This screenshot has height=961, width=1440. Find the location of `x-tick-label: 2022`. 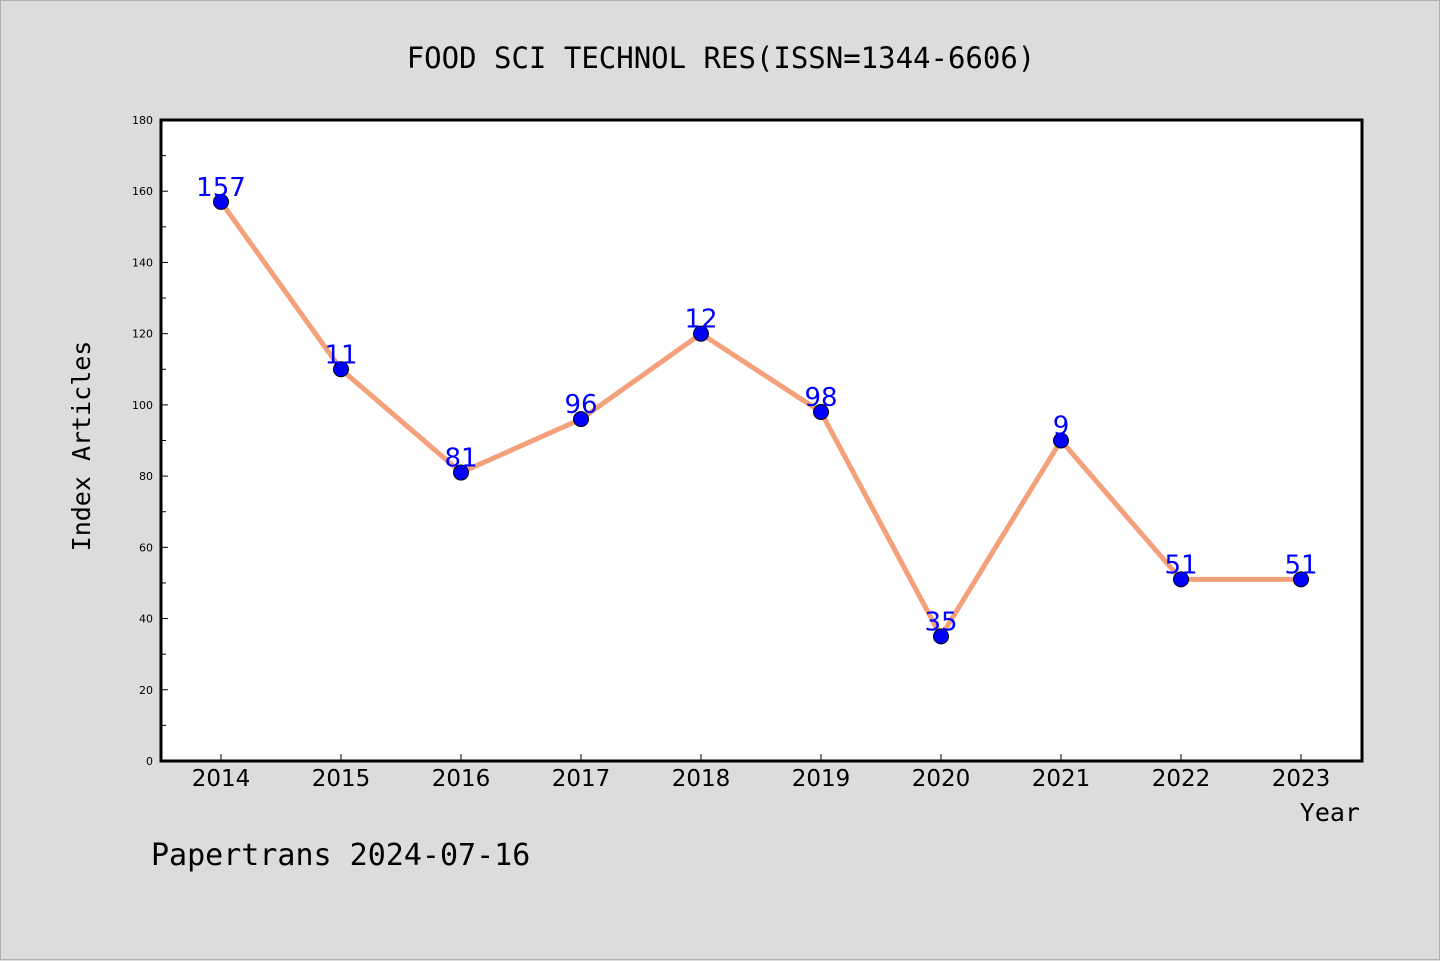

x-tick-label: 2022 is located at coordinates (1181, 779).